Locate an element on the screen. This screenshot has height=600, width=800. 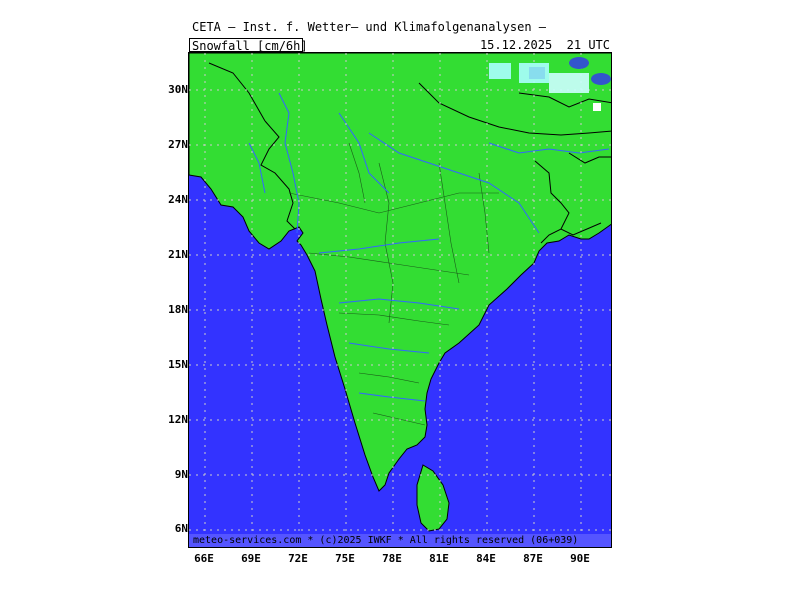
lat-label-24n: 24N is located at coordinates (178, 199).